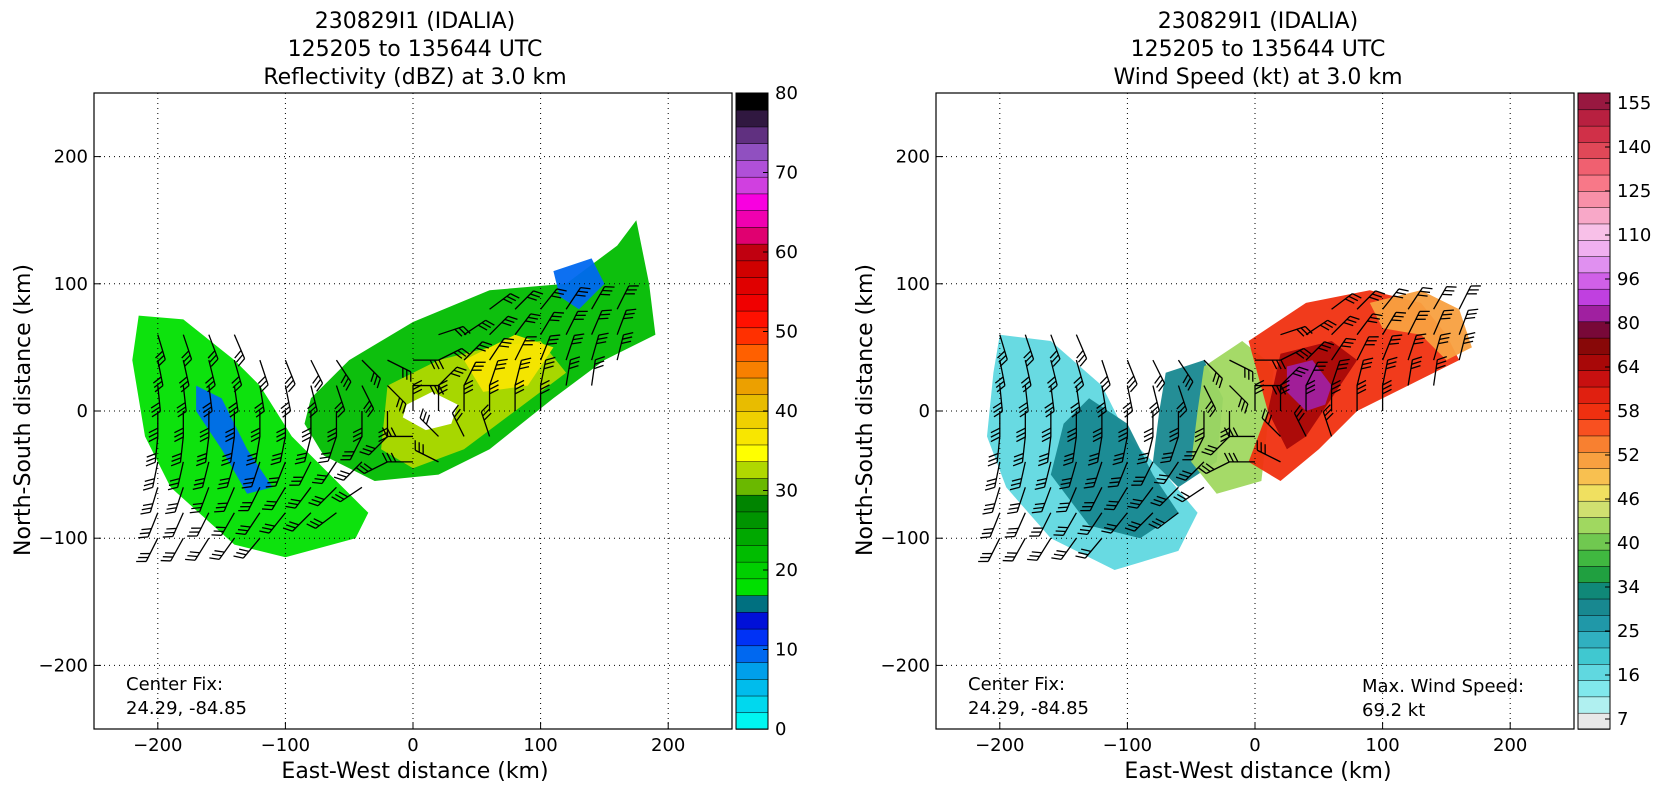  Describe the element at coordinates (1257, 771) in the screenshot. I see `right-xlabel: East-West distance (km)` at that location.